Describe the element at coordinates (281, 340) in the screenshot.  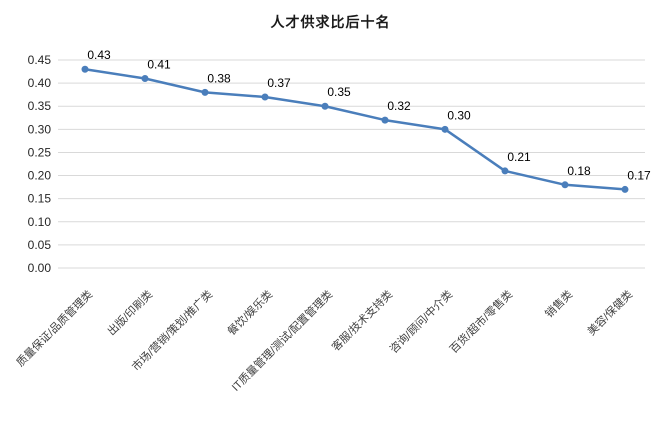
I see `x-axis-category-label: IT质量管理/测试/配置管理类` at that location.